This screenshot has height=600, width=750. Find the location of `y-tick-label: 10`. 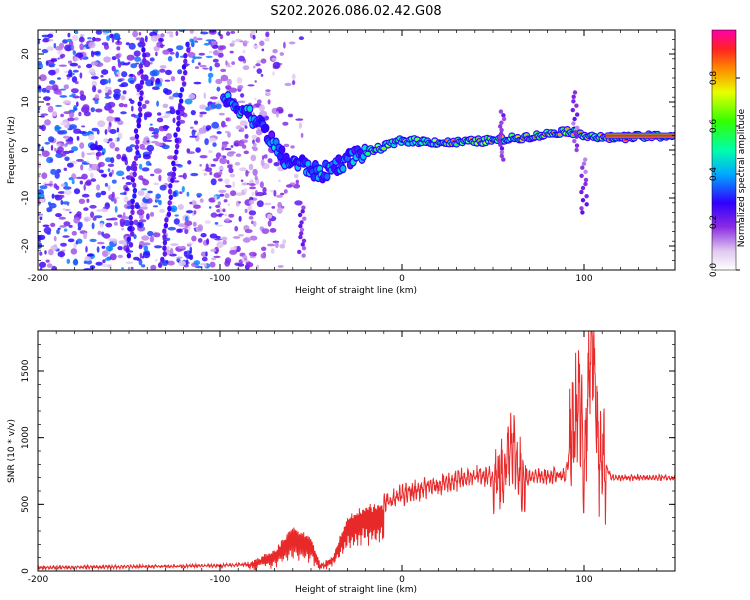

y-tick-label: 10 is located at coordinates (26, 102).